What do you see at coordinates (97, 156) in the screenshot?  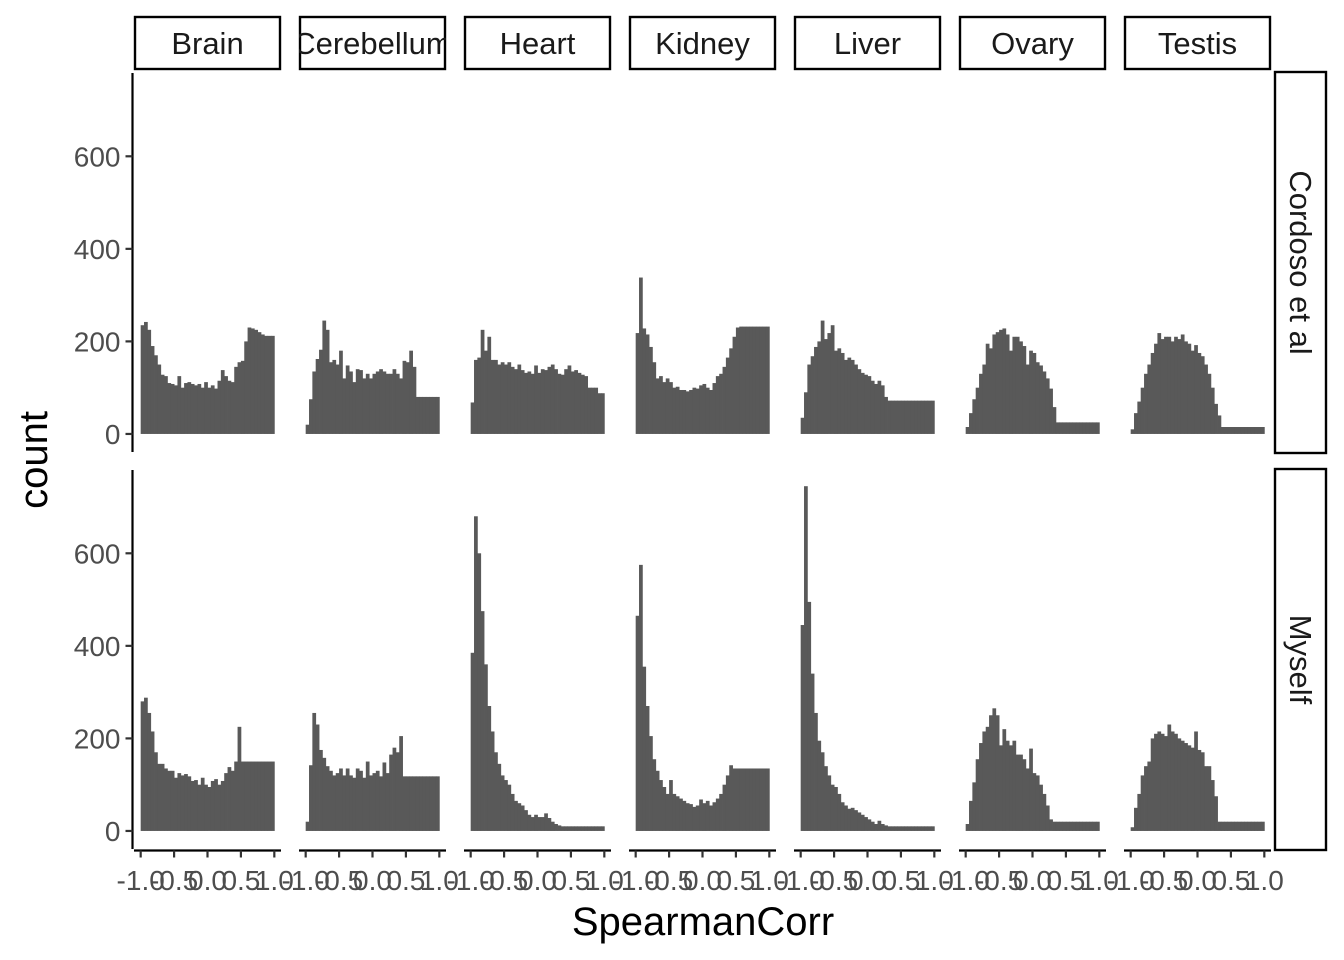 I see `y-tick-label: 600` at bounding box center [97, 156].